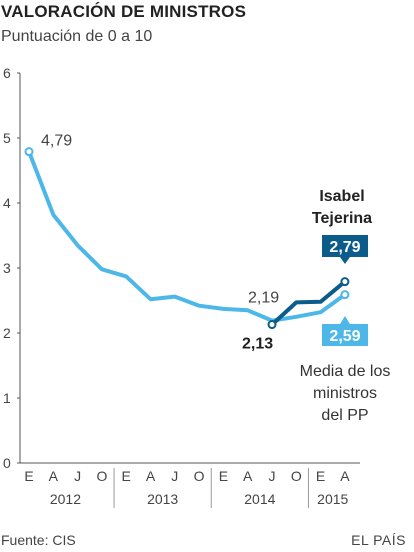 The image size is (414, 552). I want to click on value-label-tejerina: 2,79, so click(344, 247).